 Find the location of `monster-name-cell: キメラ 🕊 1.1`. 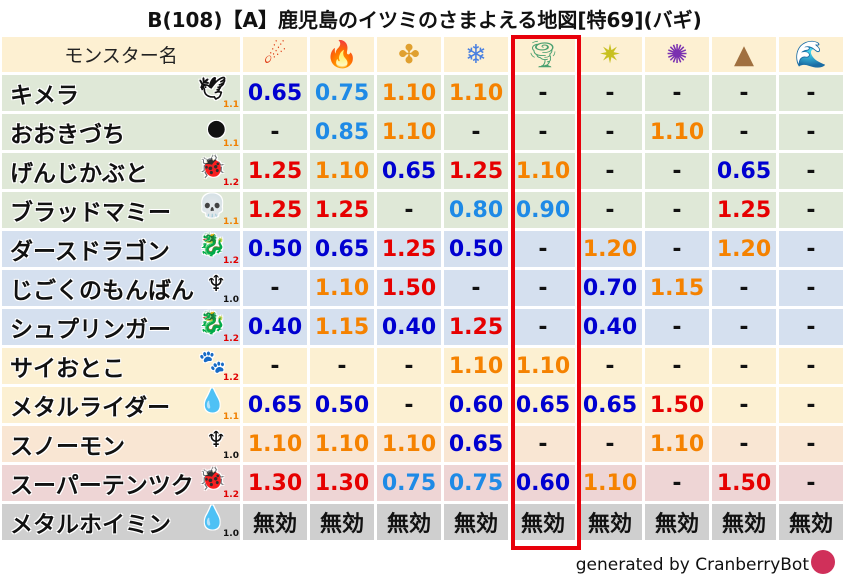

monster-name-cell: キメラ 🕊 1.1 is located at coordinates (121, 93).